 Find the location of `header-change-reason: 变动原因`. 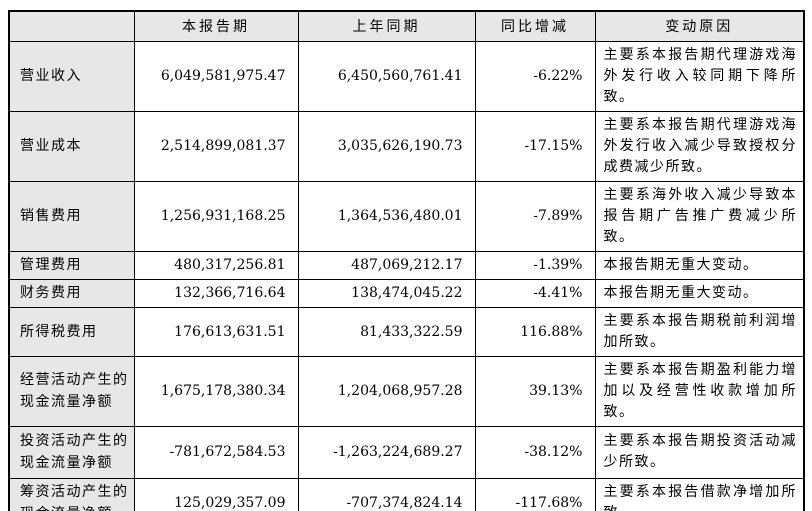

header-change-reason: 变动原因 is located at coordinates (699, 26).